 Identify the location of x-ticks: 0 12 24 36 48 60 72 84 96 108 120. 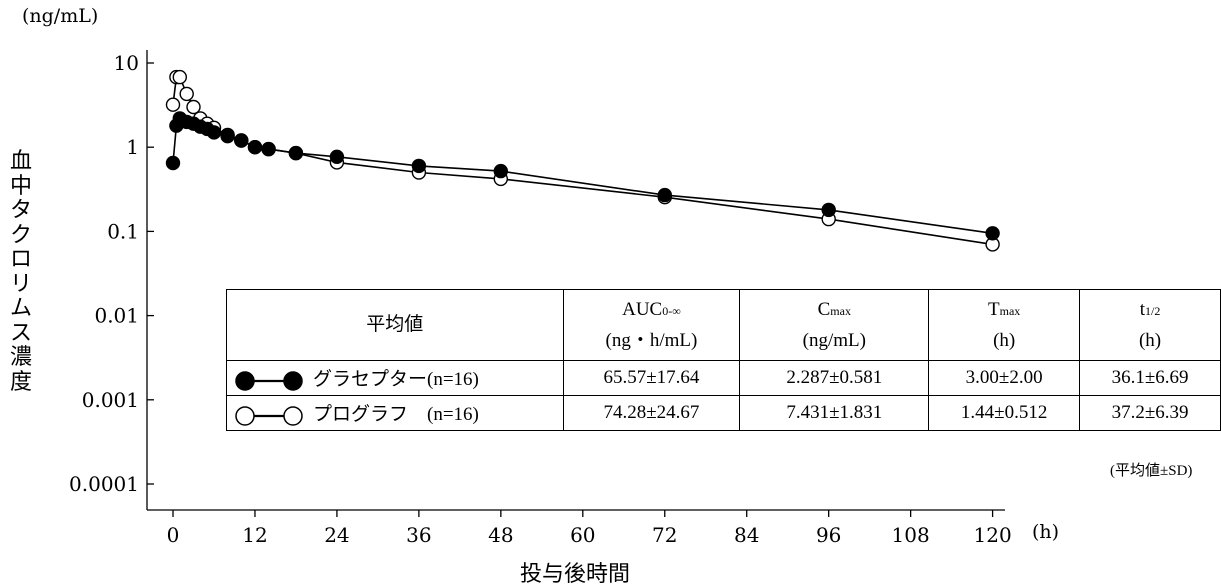
(589, 528).